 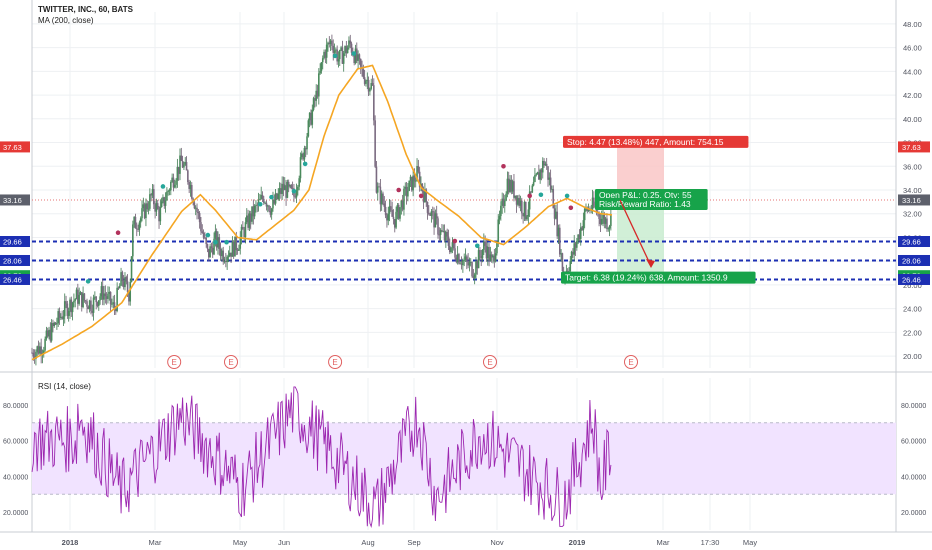 What do you see at coordinates (85, 15) in the screenshot?
I see `chart-legend: TWITTER, INC., 60, BATS MA (200, close)` at bounding box center [85, 15].